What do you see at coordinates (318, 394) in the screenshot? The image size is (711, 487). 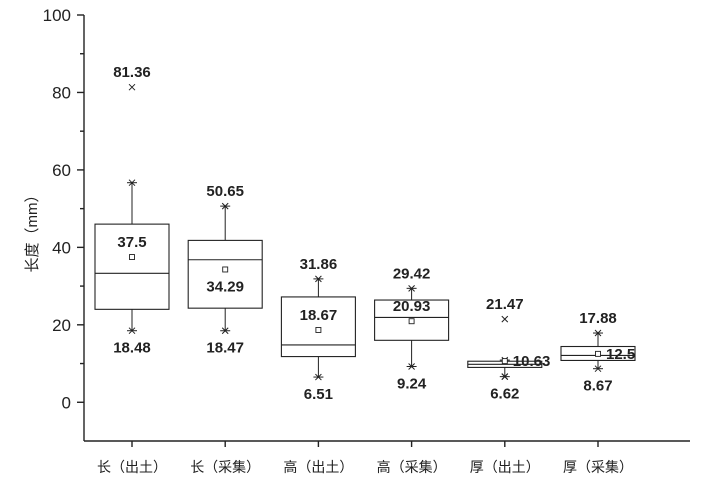 I see `data-label: 6.51` at bounding box center [318, 394].